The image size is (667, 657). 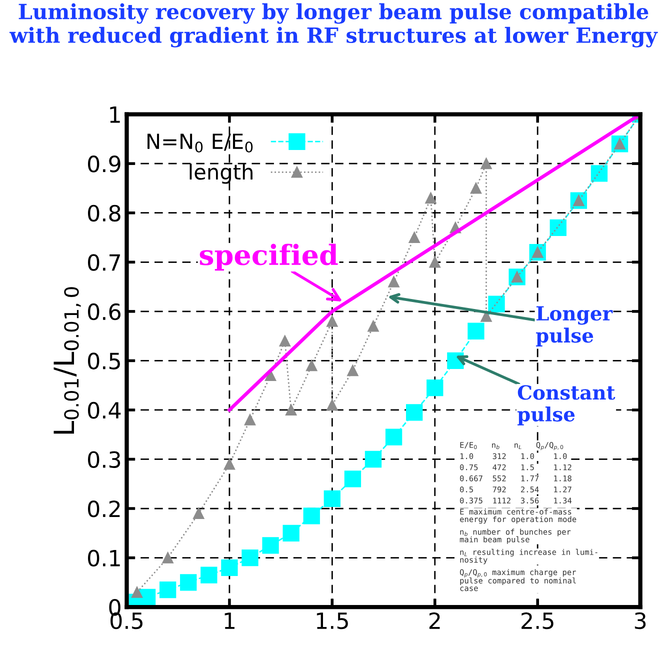 I want to click on x-tick-label: 3, so click(x=640, y=621).